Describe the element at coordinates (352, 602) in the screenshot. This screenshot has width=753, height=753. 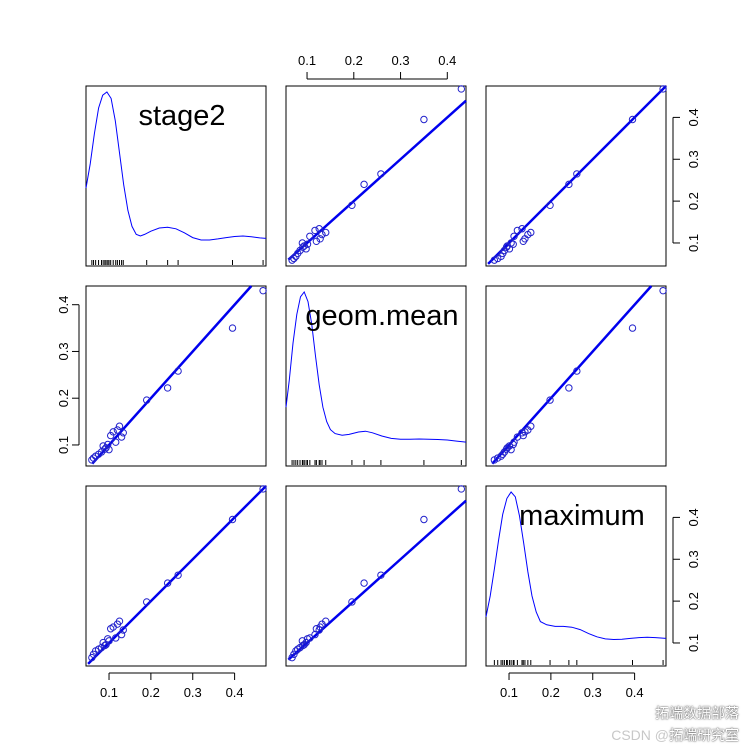
I see `point-maximum-vs-geom.mean-17` at that location.